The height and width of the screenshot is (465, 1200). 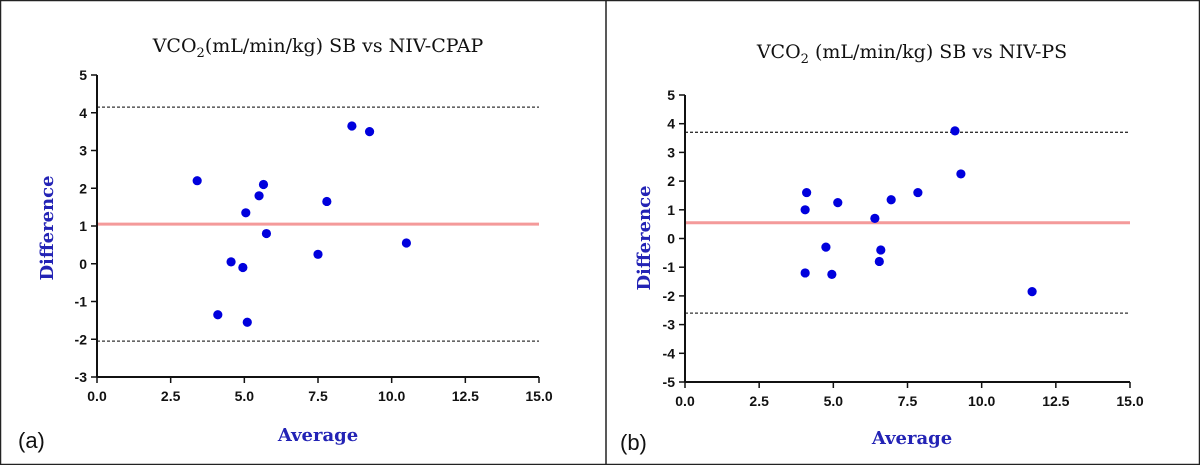 What do you see at coordinates (31, 440) in the screenshot?
I see `panel-label: (a)` at bounding box center [31, 440].